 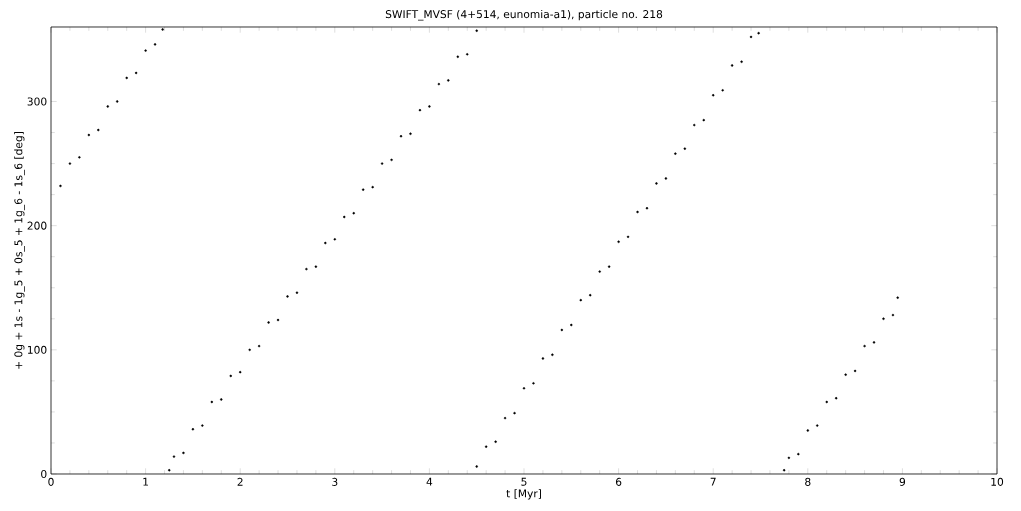 What do you see at coordinates (524, 15) in the screenshot?
I see `chart-title: SWIFT_MVSF (4+514, eunomia-a1), particle no. 218` at bounding box center [524, 15].